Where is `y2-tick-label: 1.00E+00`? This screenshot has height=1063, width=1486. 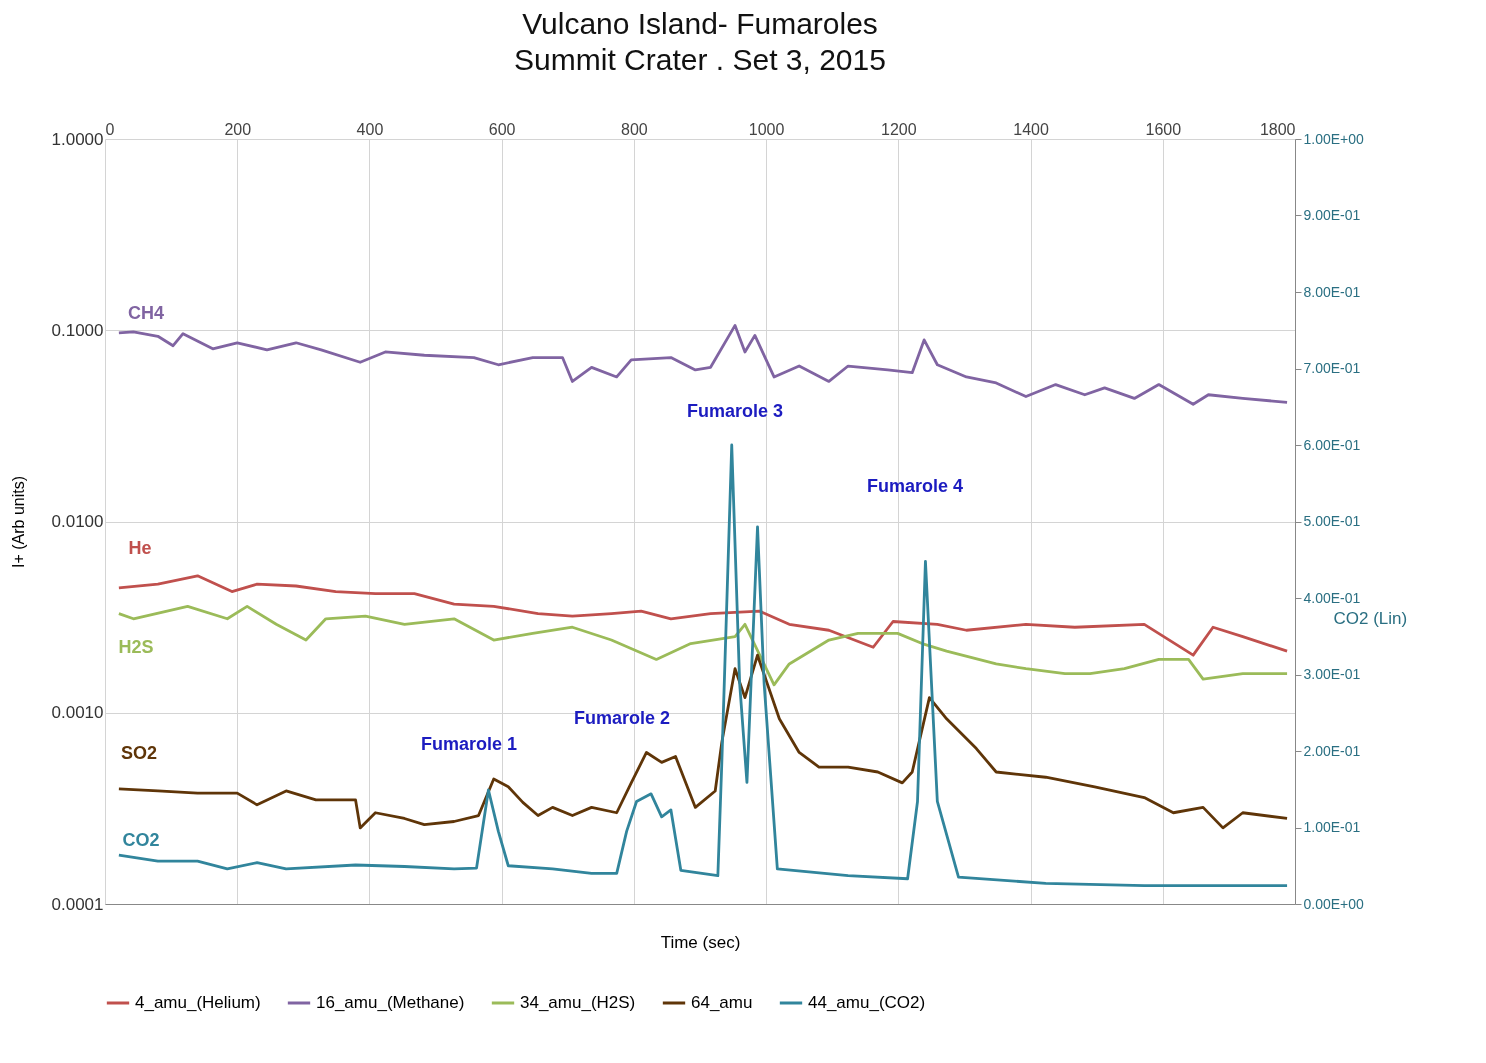 y2-tick-label: 1.00E+00 is located at coordinates (1334, 138).